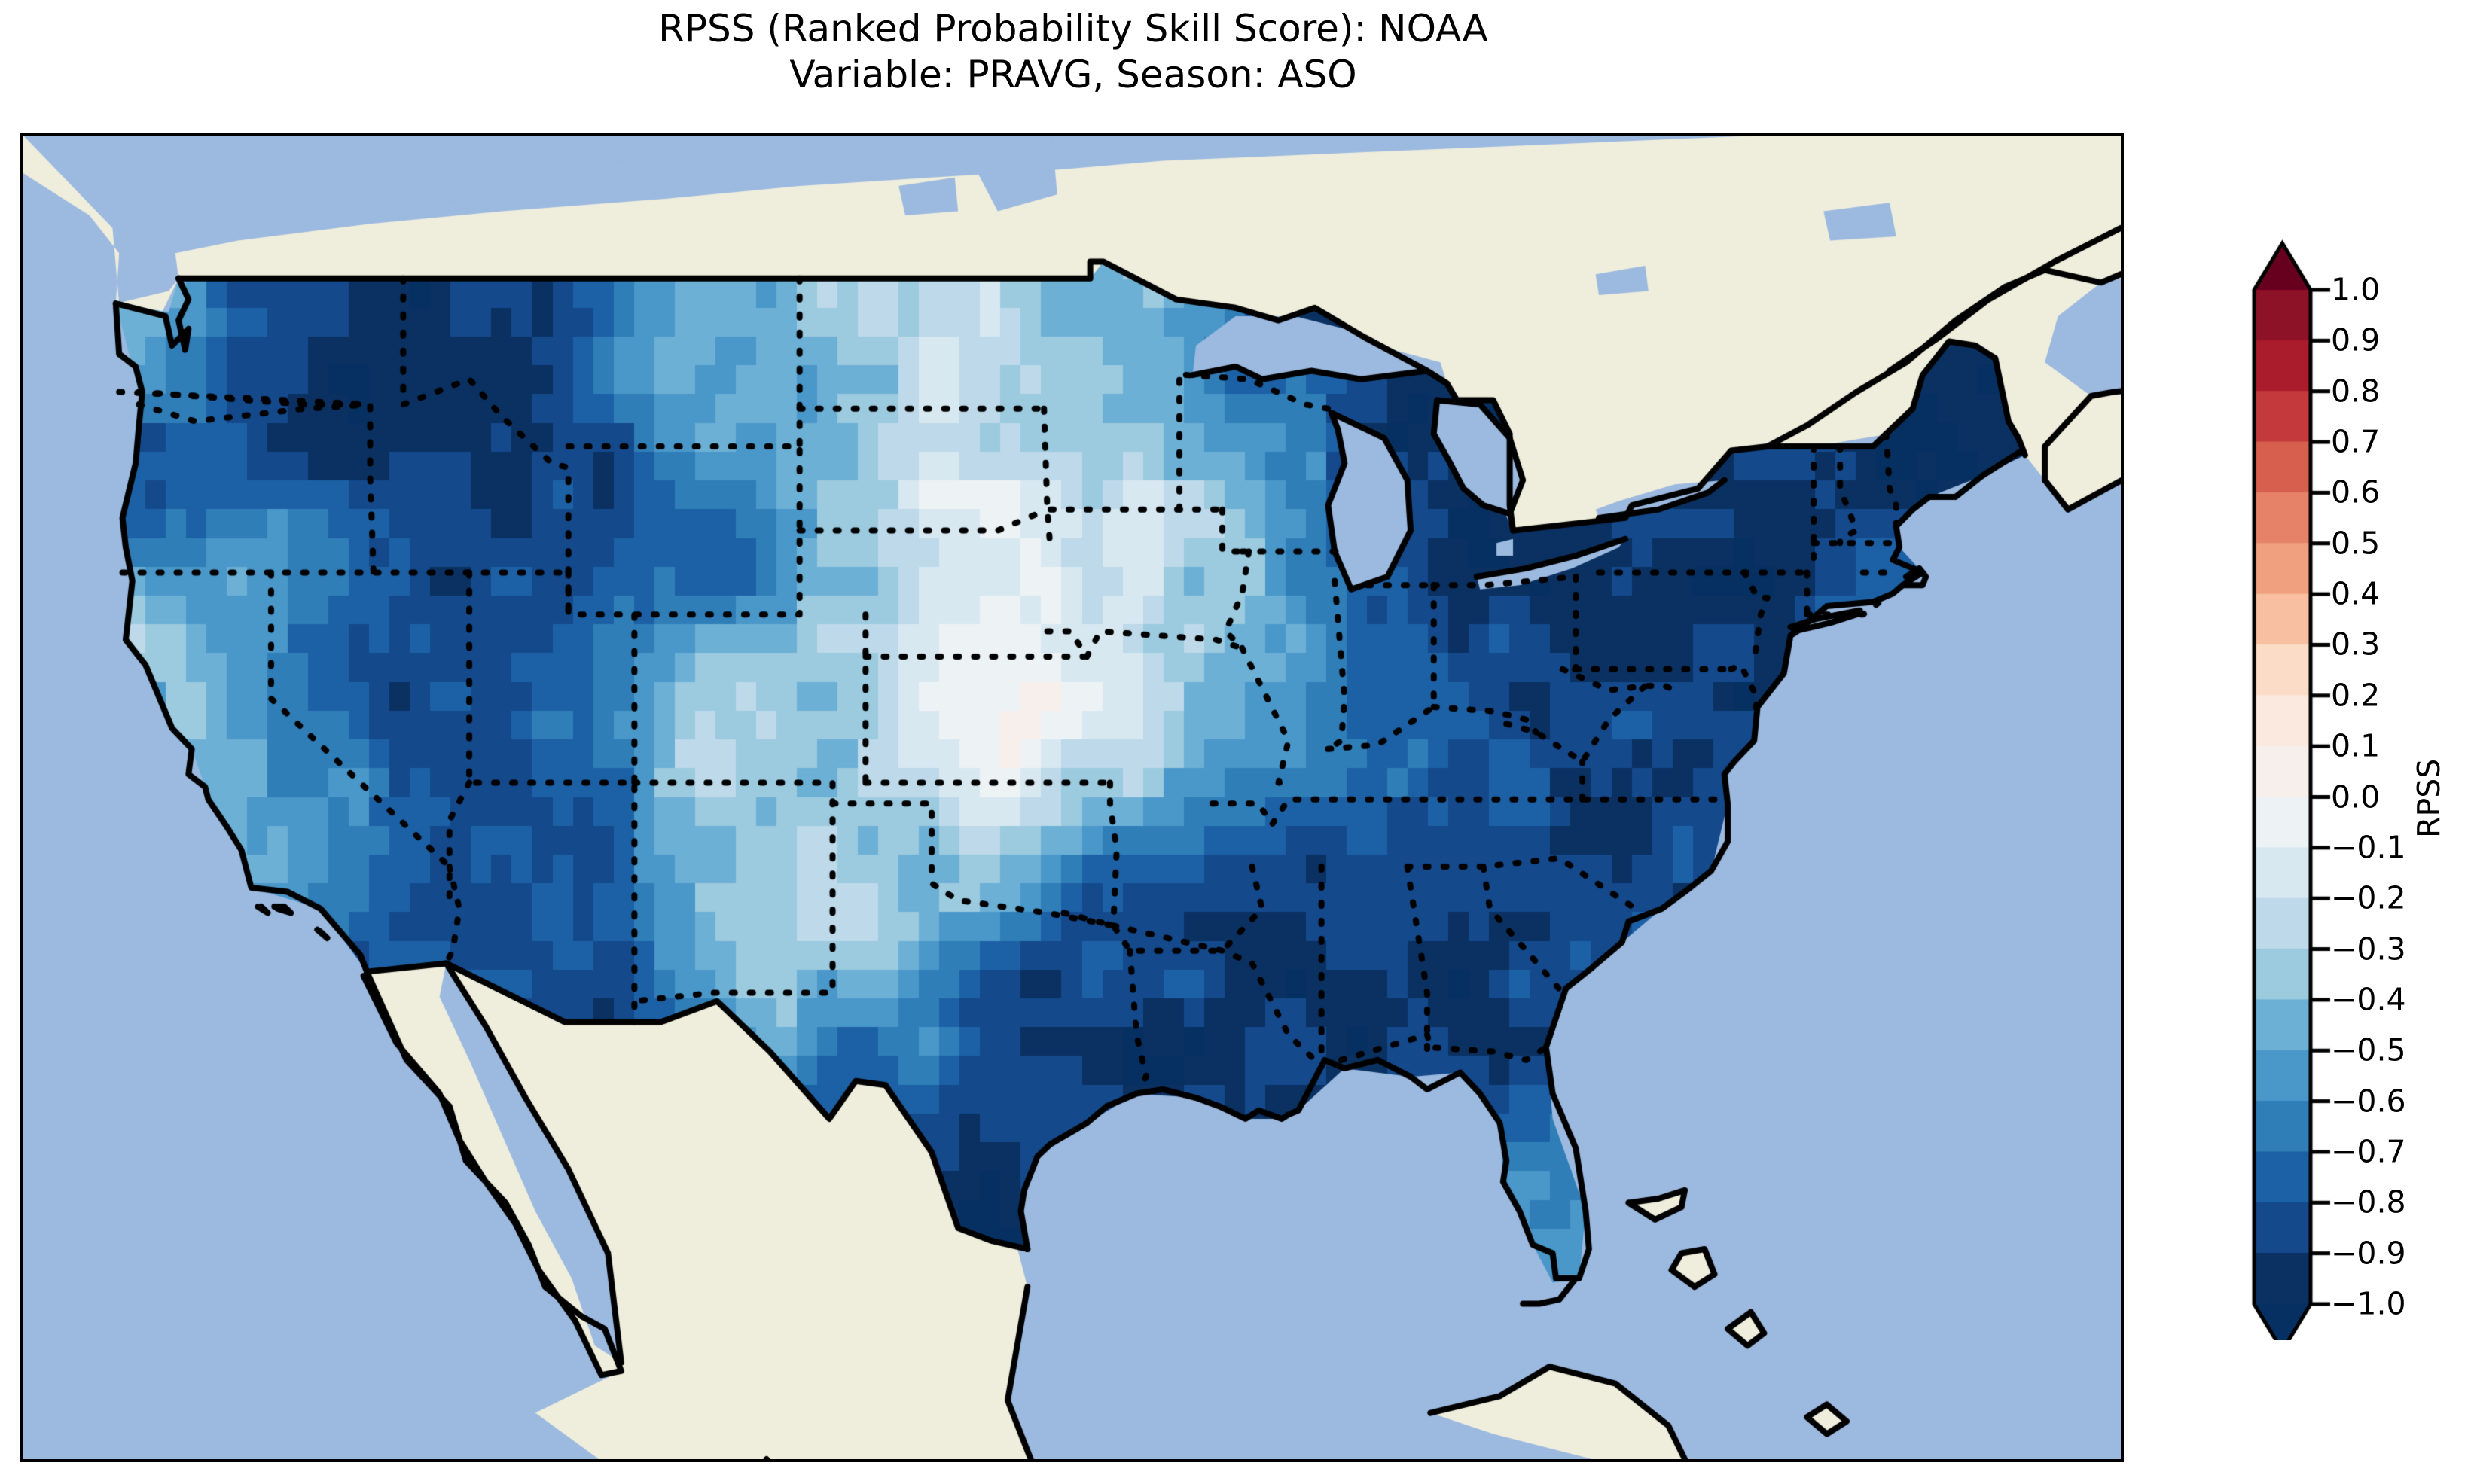 The image size is (2474, 1484). Describe the element at coordinates (2368, 1202) in the screenshot. I see `colorbar-tick-18: −0.8` at that location.